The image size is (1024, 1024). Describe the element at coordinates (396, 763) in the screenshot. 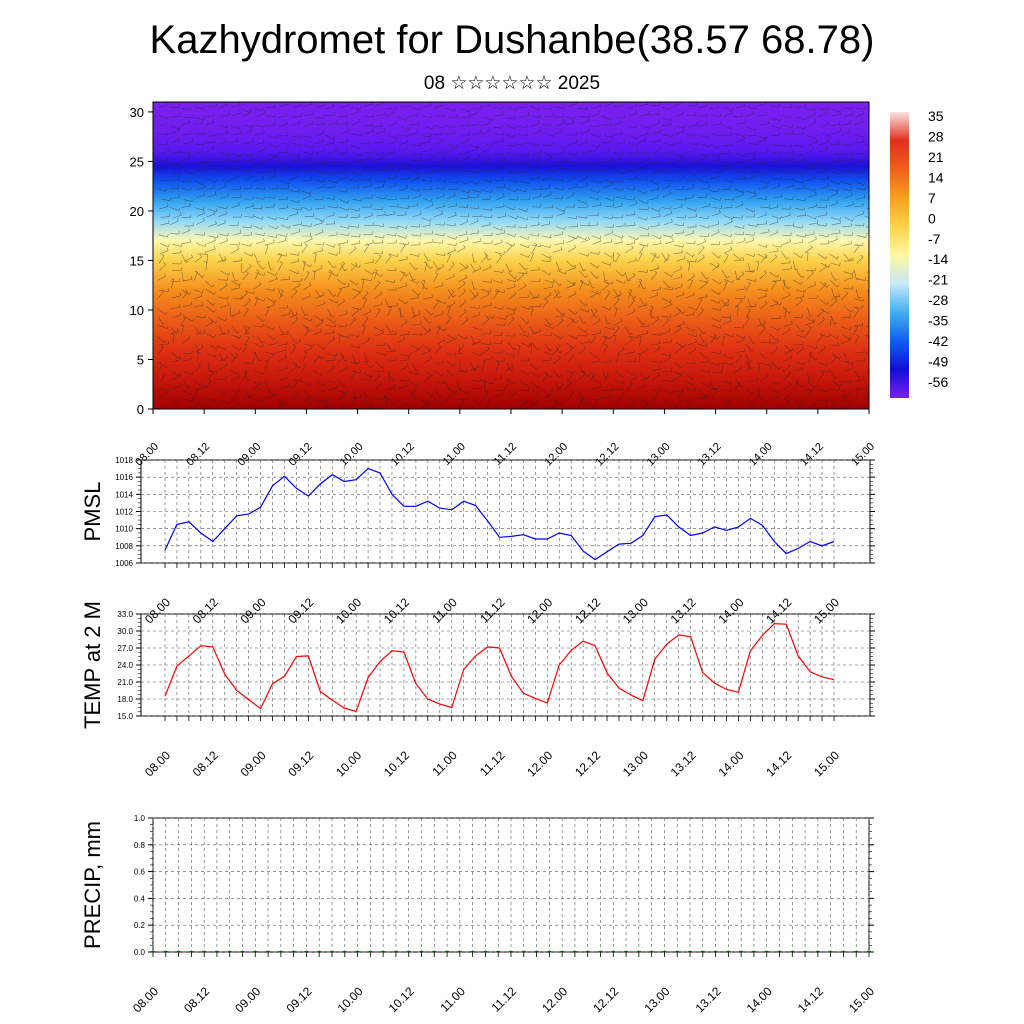

I see `panel2-xtick-label: 10.12` at that location.